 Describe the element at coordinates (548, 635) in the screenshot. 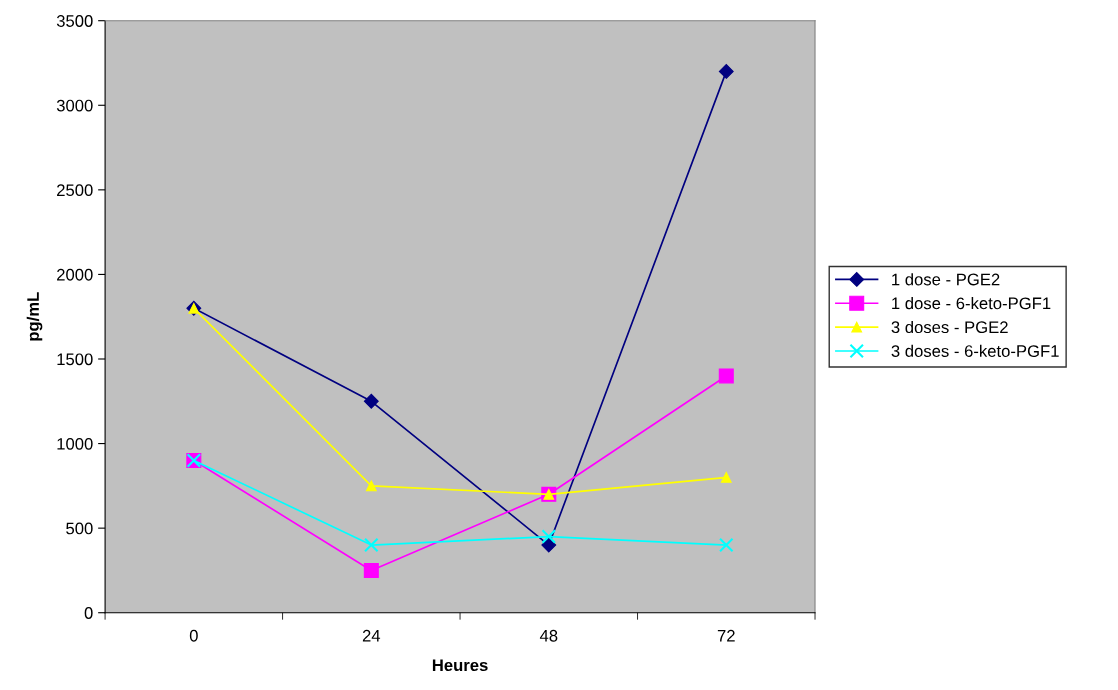

I see `x-tick-label: 48` at that location.